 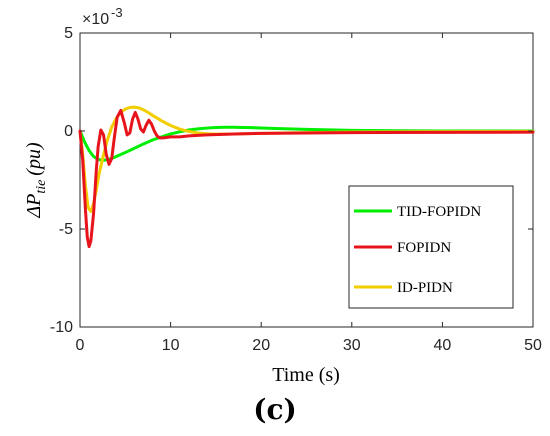 What do you see at coordinates (439, 212) in the screenshot?
I see `legend-label: TID-FOPIDN` at bounding box center [439, 212].